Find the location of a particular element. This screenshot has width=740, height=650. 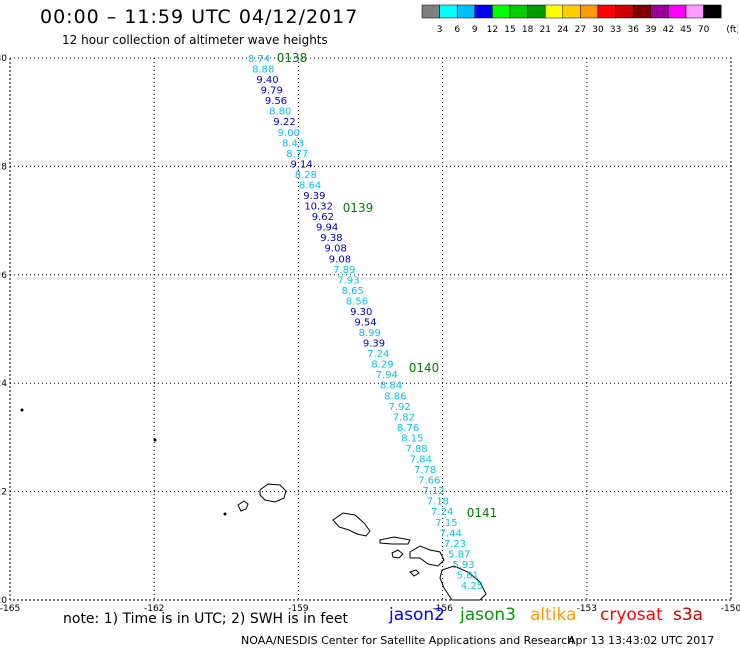

island-lanai is located at coordinates (397, 554).